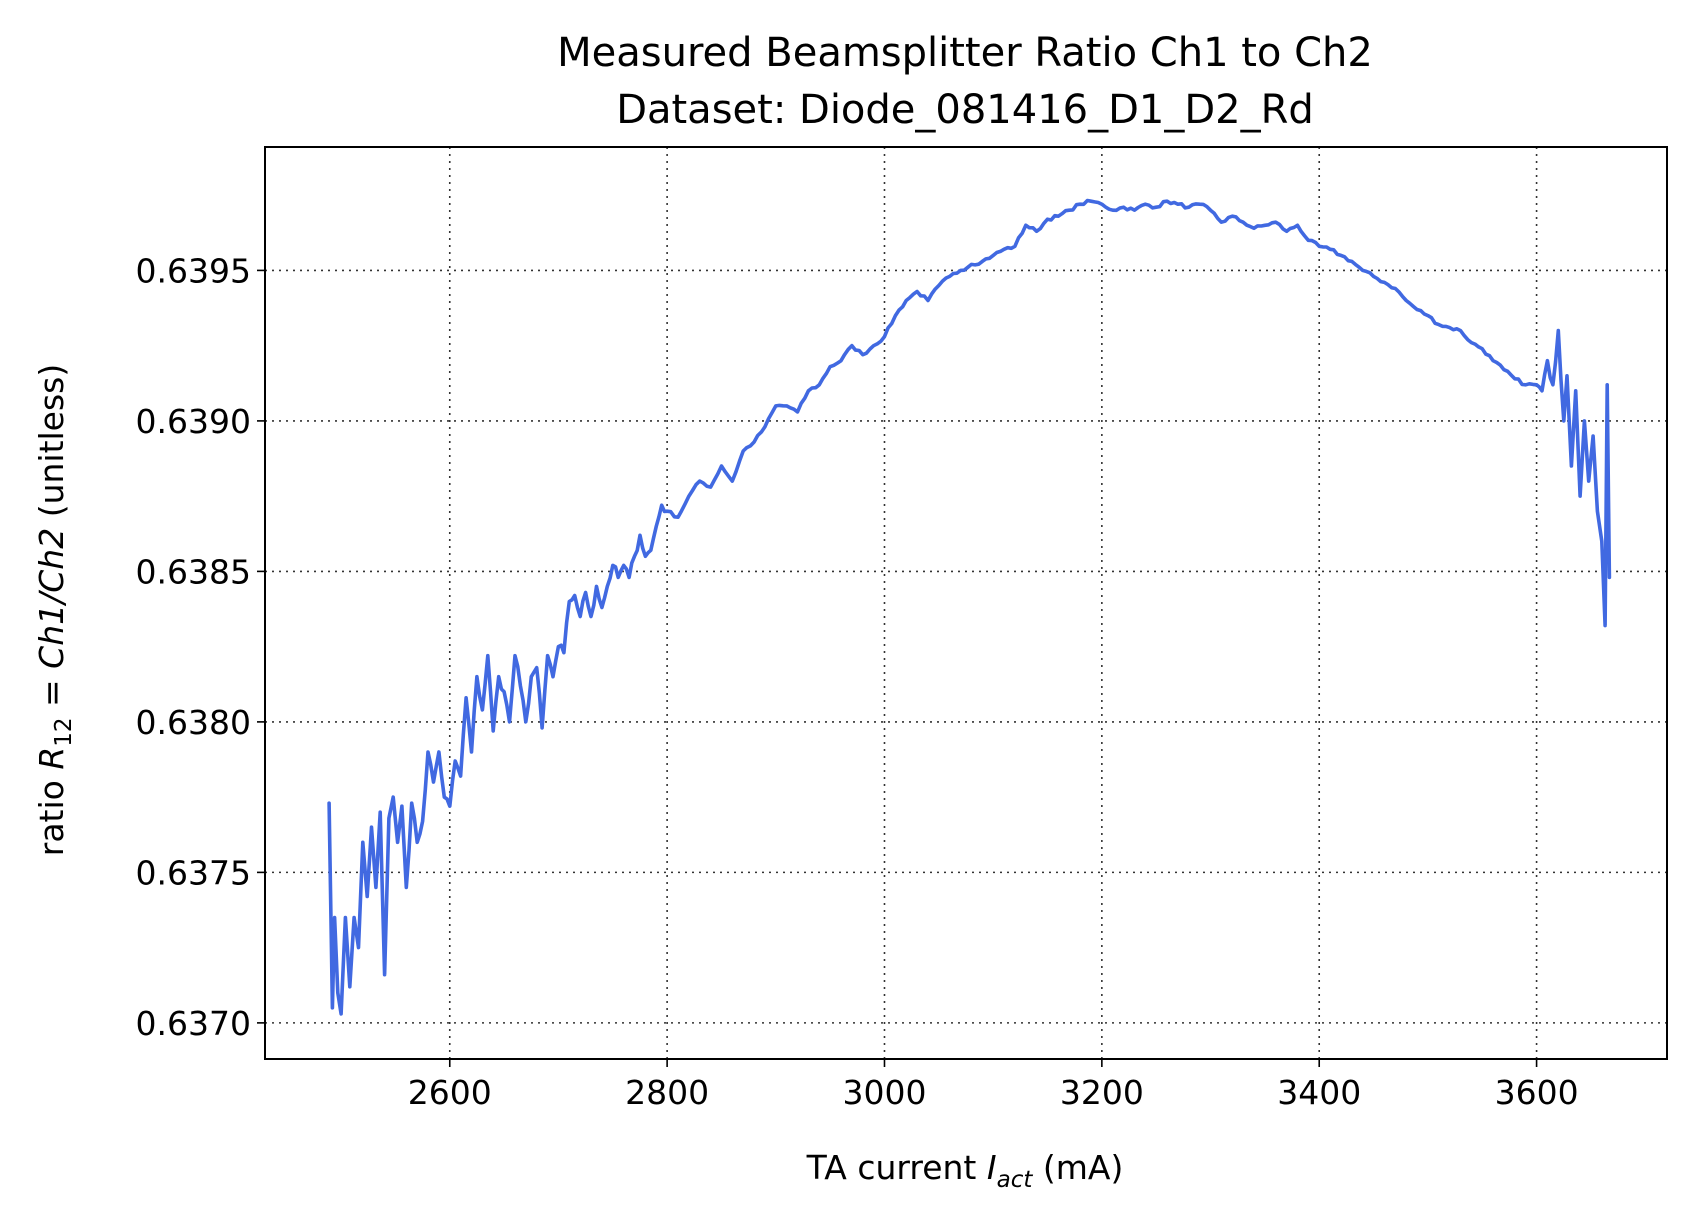 Image resolution: width=1688 pixels, height=1211 pixels. Describe the element at coordinates (965, 53) in the screenshot. I see `chart-title: Measured Beamsplitter Ratio Ch1 to Ch2` at that location.